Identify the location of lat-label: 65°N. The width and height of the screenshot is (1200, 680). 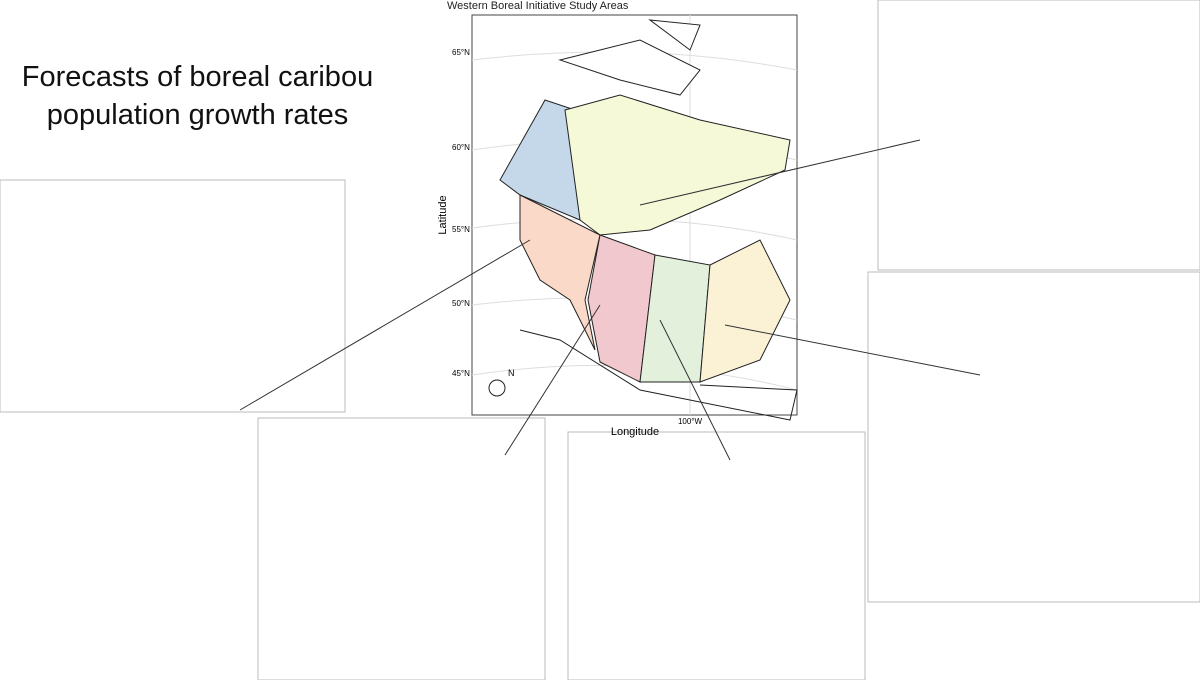
(461, 52).